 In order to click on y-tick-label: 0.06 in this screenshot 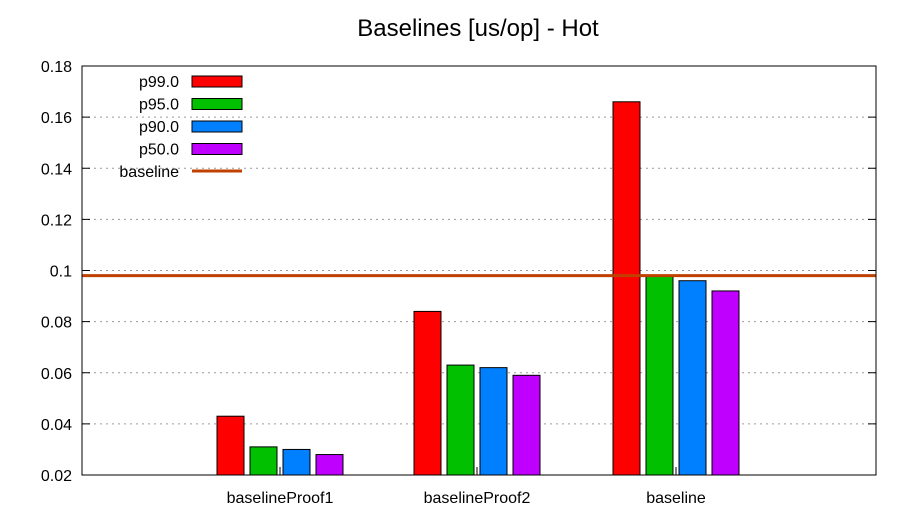, I will do `click(56, 374)`.